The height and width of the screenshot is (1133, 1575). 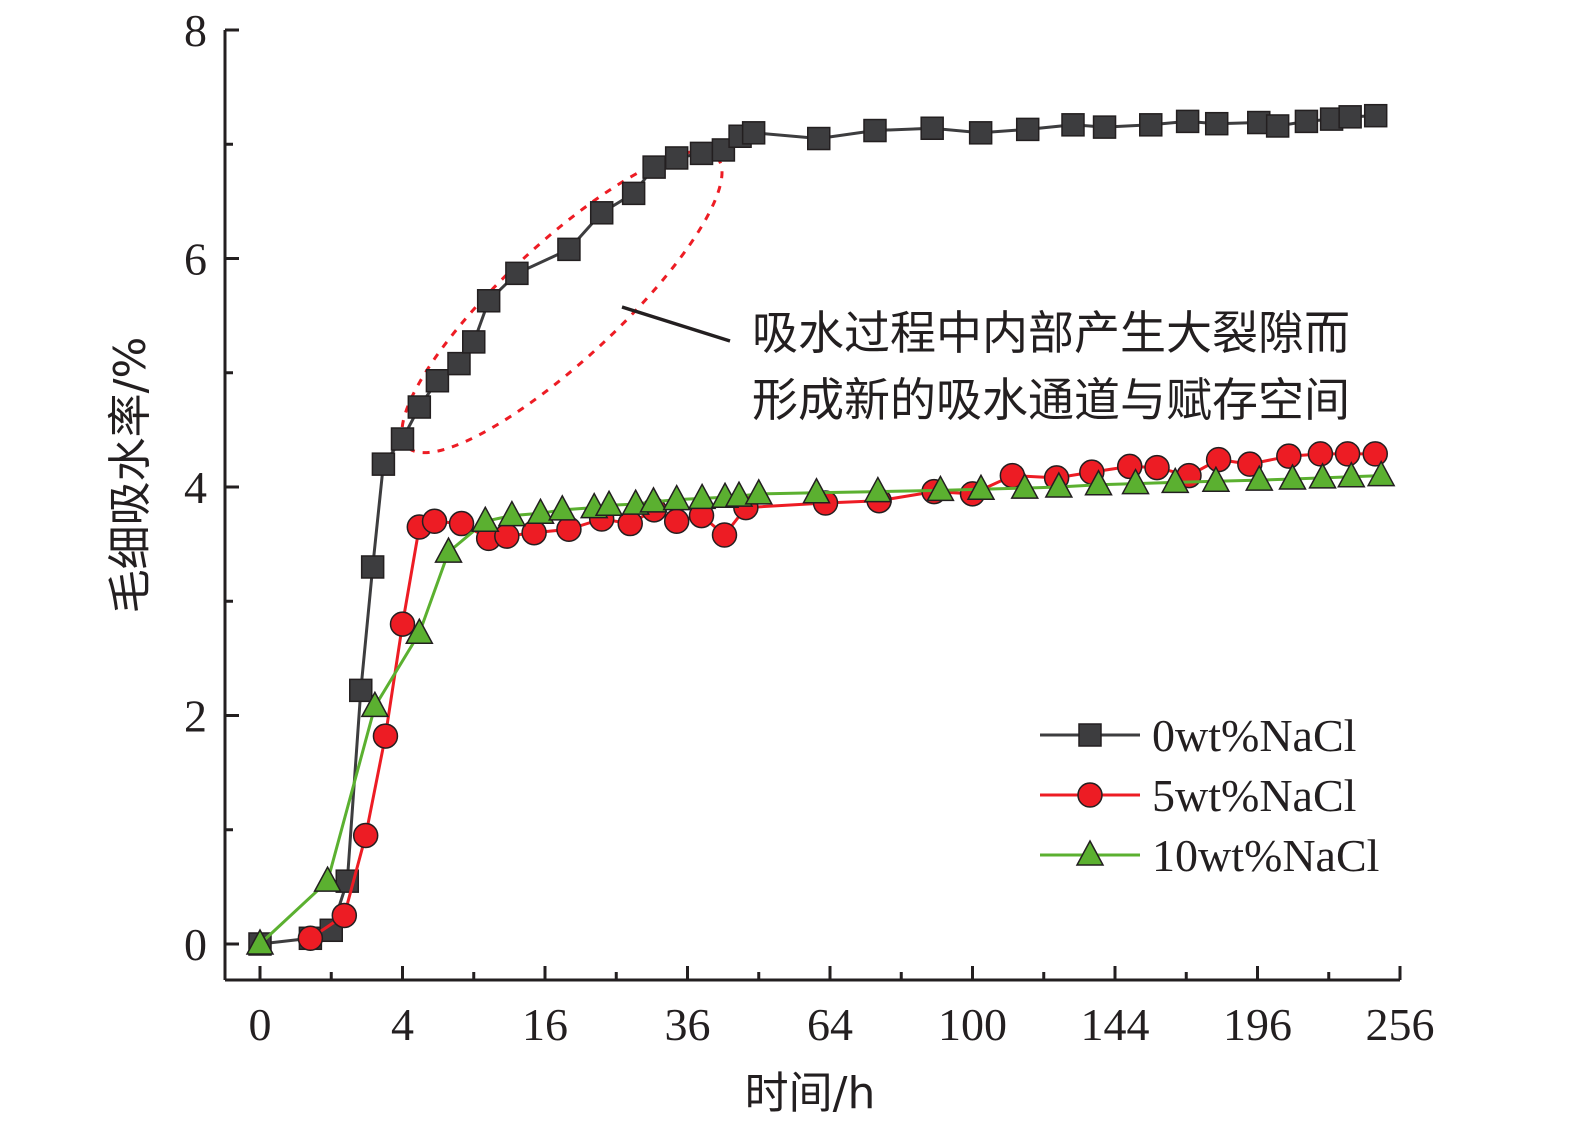 I want to click on x-tick-label: 196, so click(x=1257, y=1024).